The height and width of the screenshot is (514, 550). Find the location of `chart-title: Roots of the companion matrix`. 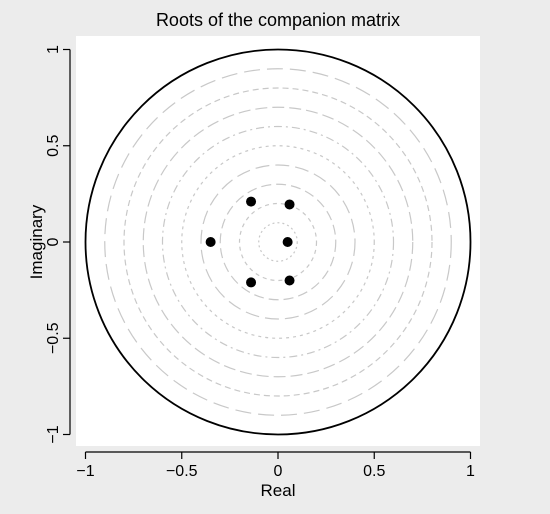

chart-title: Roots of the companion matrix is located at coordinates (278, 20).